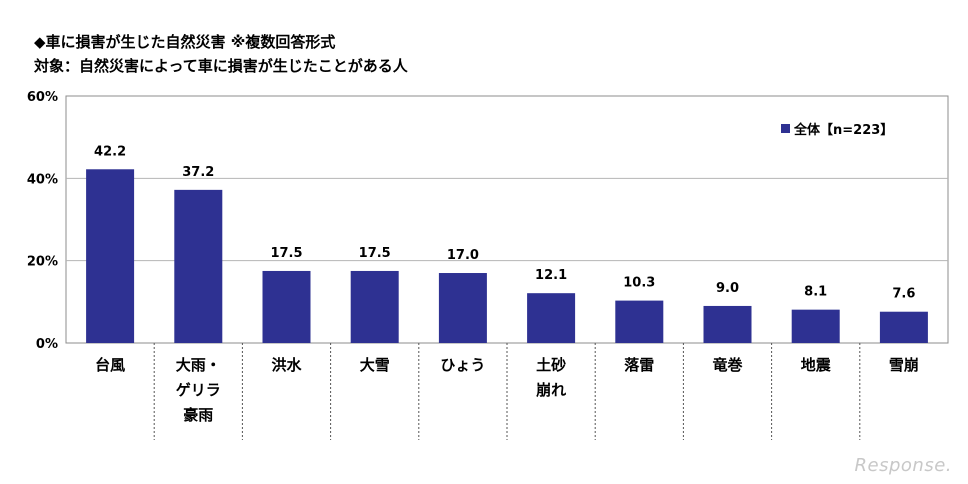 The height and width of the screenshot is (484, 968). I want to click on data-label: 9.0, so click(727, 288).